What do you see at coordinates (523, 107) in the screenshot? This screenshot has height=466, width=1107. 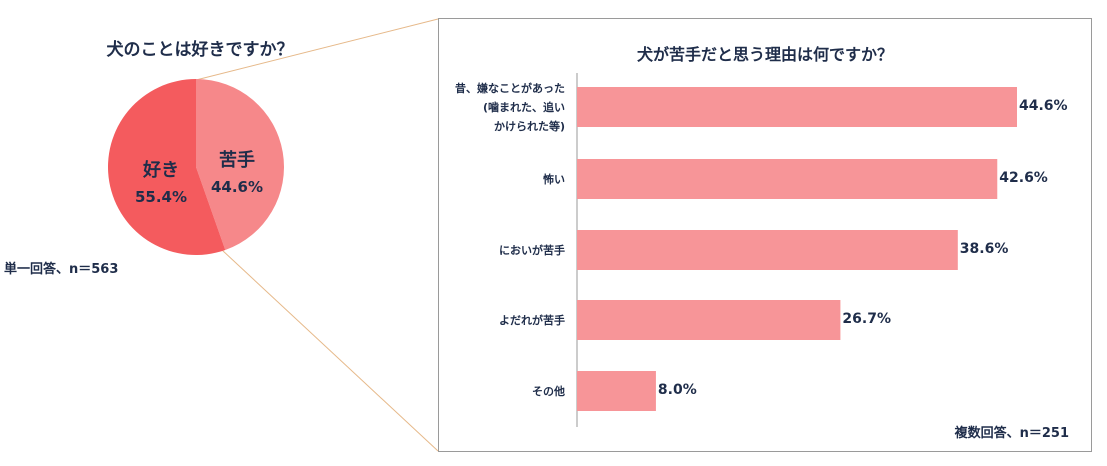 I see `bar-category-label-0-line-1: (噛まれた、追い` at bounding box center [523, 107].